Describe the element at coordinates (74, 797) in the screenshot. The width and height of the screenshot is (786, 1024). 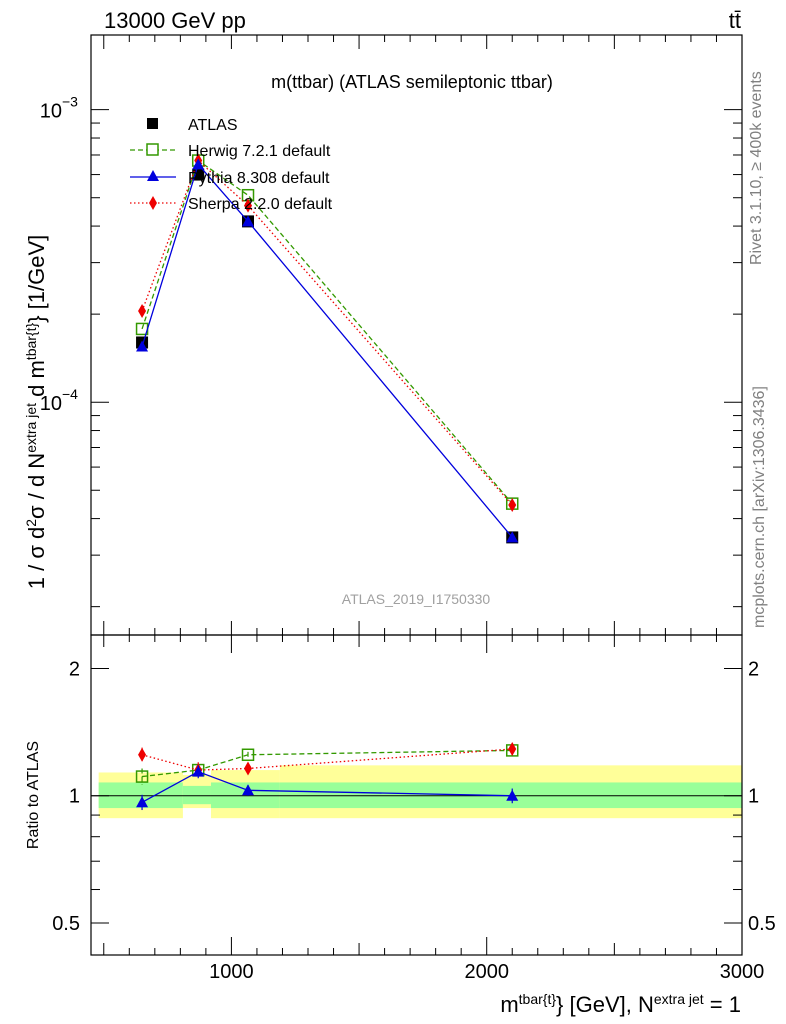
I see `ratio-y-tick-label-left-2: 1` at that location.